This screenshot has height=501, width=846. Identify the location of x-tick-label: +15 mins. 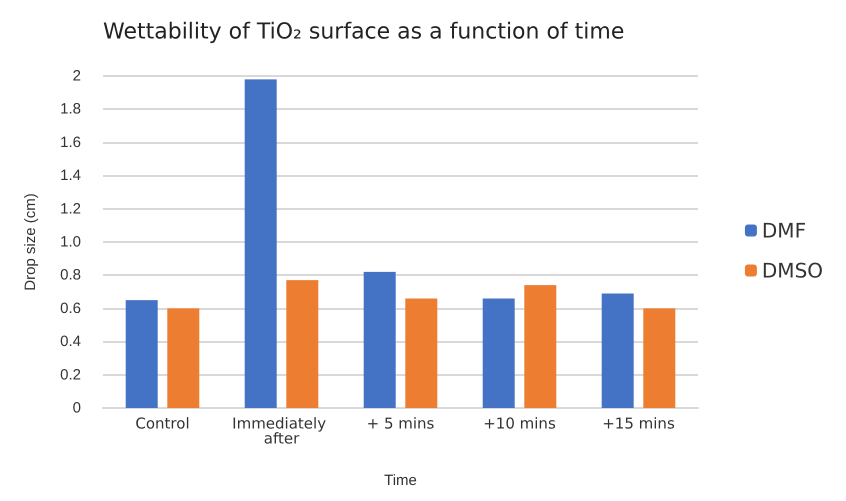
(638, 423).